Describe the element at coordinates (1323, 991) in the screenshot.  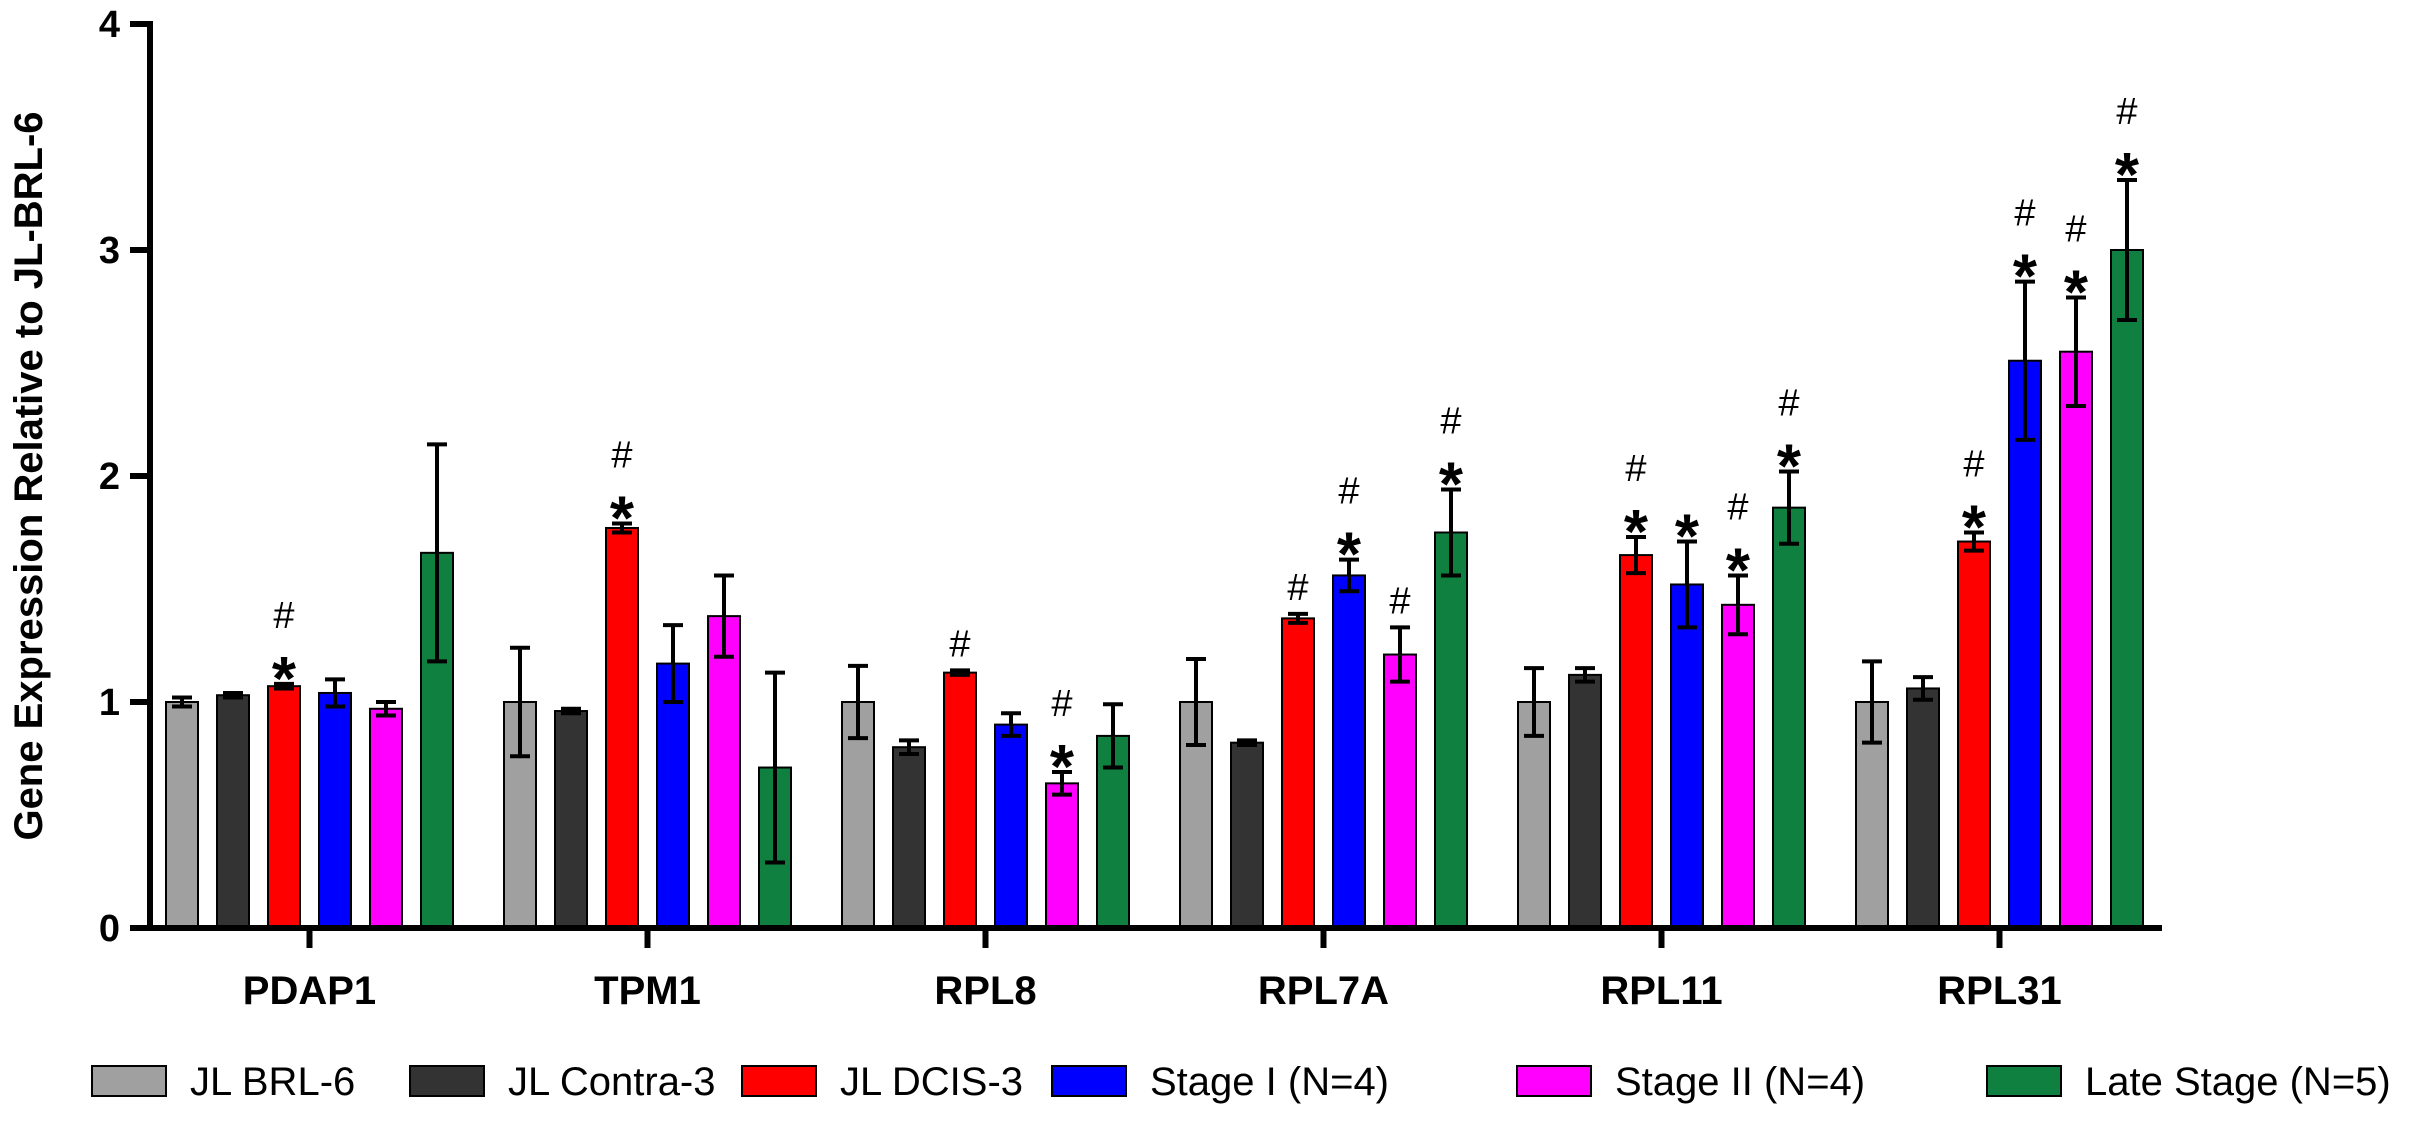
I see `x-tick-label-rpl7a: RPL7A` at that location.